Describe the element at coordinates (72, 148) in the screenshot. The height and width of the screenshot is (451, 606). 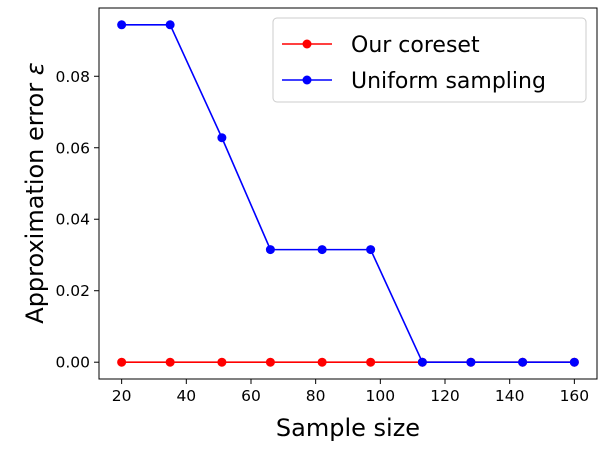
I see `y-tick-label: 0.06` at that location.